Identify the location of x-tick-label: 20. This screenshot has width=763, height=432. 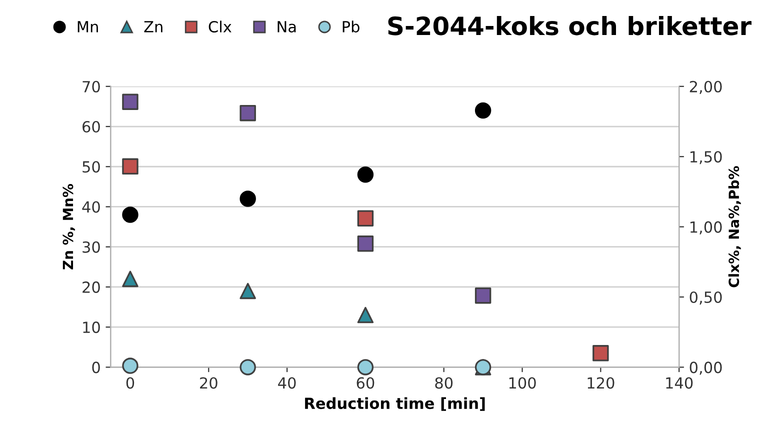
(209, 383).